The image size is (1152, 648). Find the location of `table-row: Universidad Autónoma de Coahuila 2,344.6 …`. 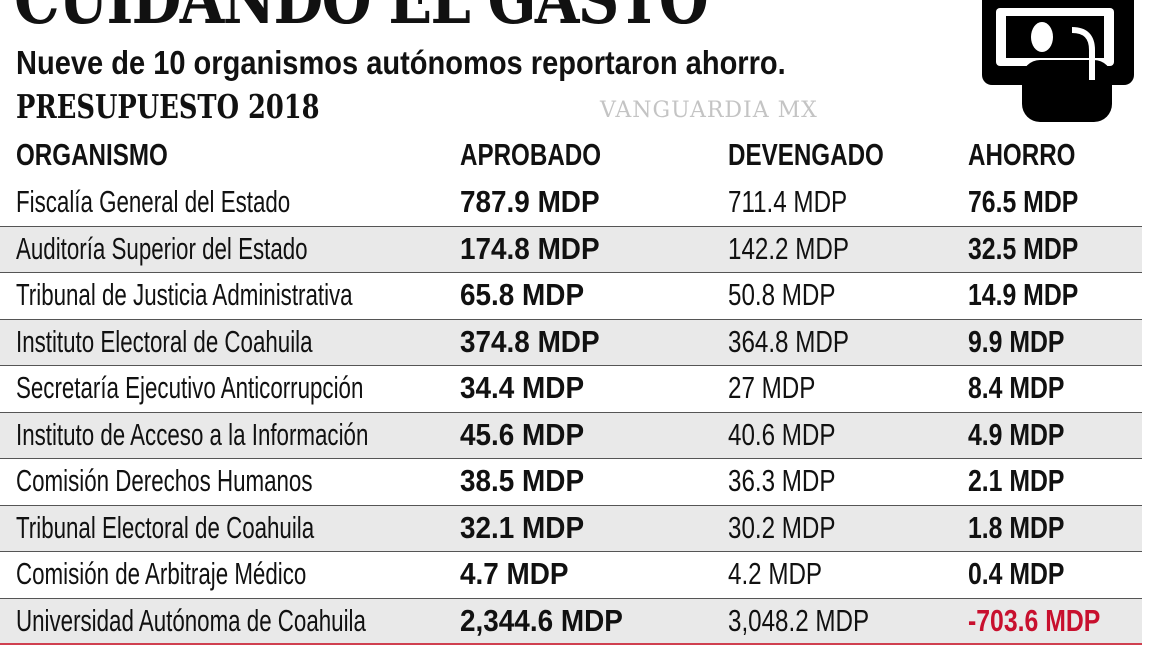

table-row: Universidad Autónoma de Coahuila 2,344.6 … is located at coordinates (571, 621).